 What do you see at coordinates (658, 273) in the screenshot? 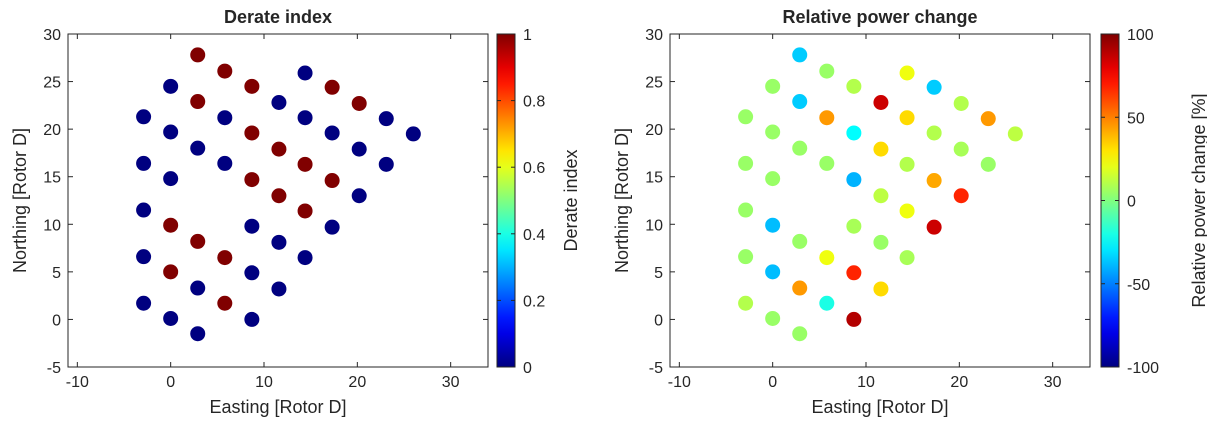
I see `y-tick-label: 5` at bounding box center [658, 273].